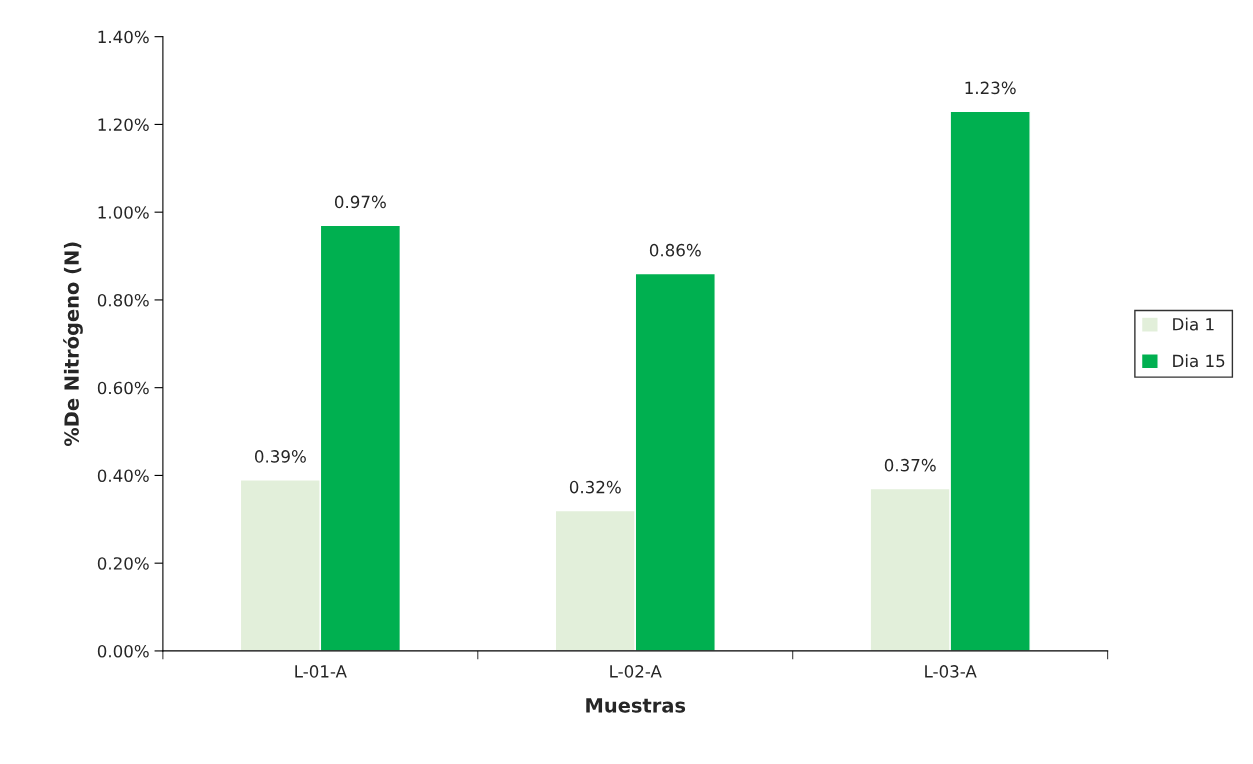  Describe the element at coordinates (123, 300) in the screenshot. I see `y-tick-label: 0.80%` at that location.